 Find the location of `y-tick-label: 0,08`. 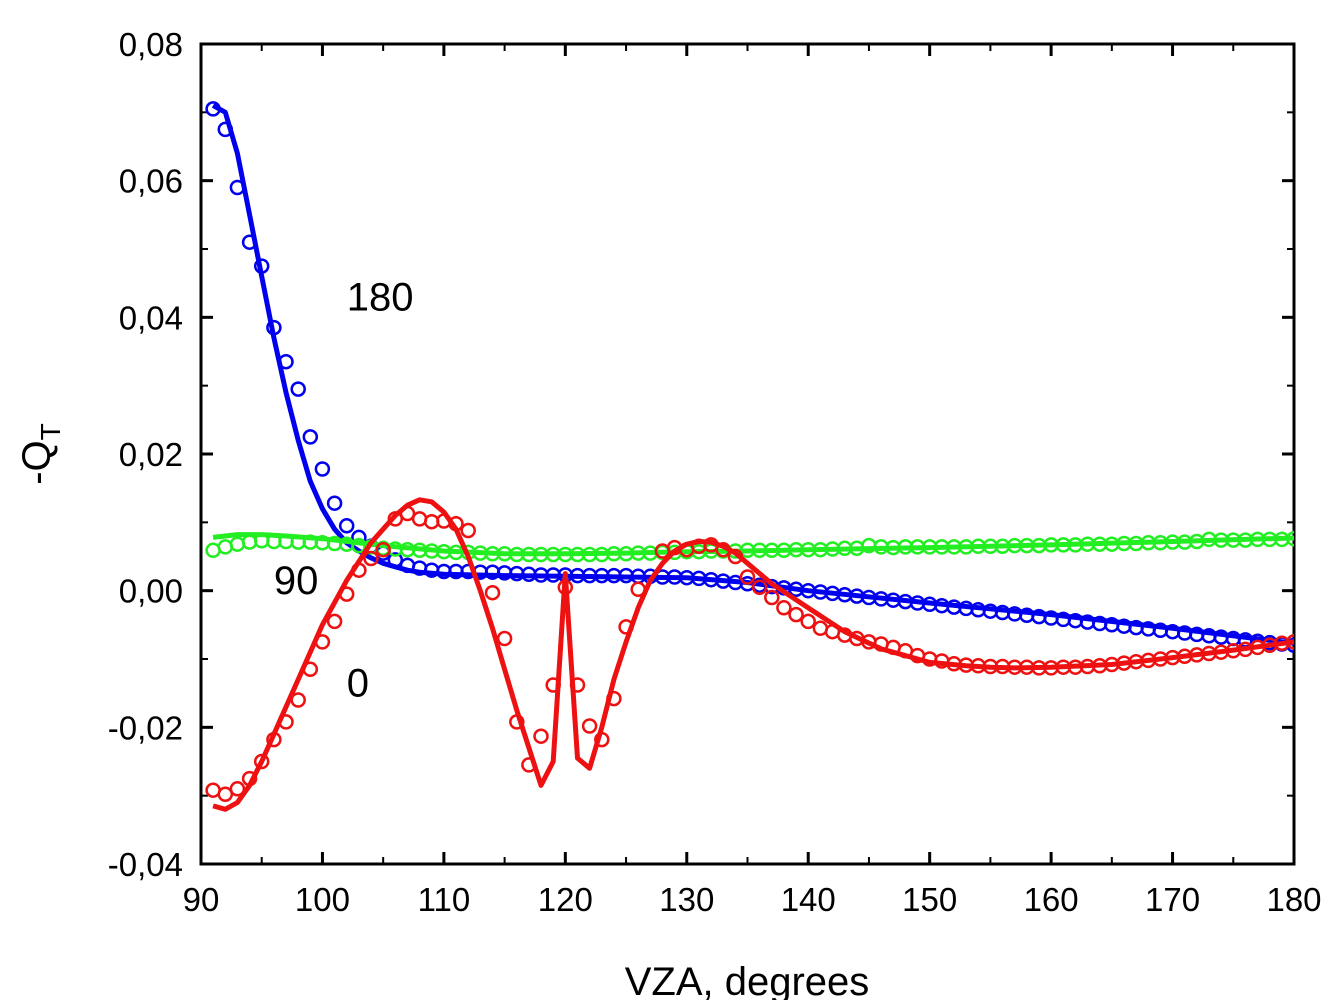

y-tick-label: 0,08 is located at coordinates (151, 44).